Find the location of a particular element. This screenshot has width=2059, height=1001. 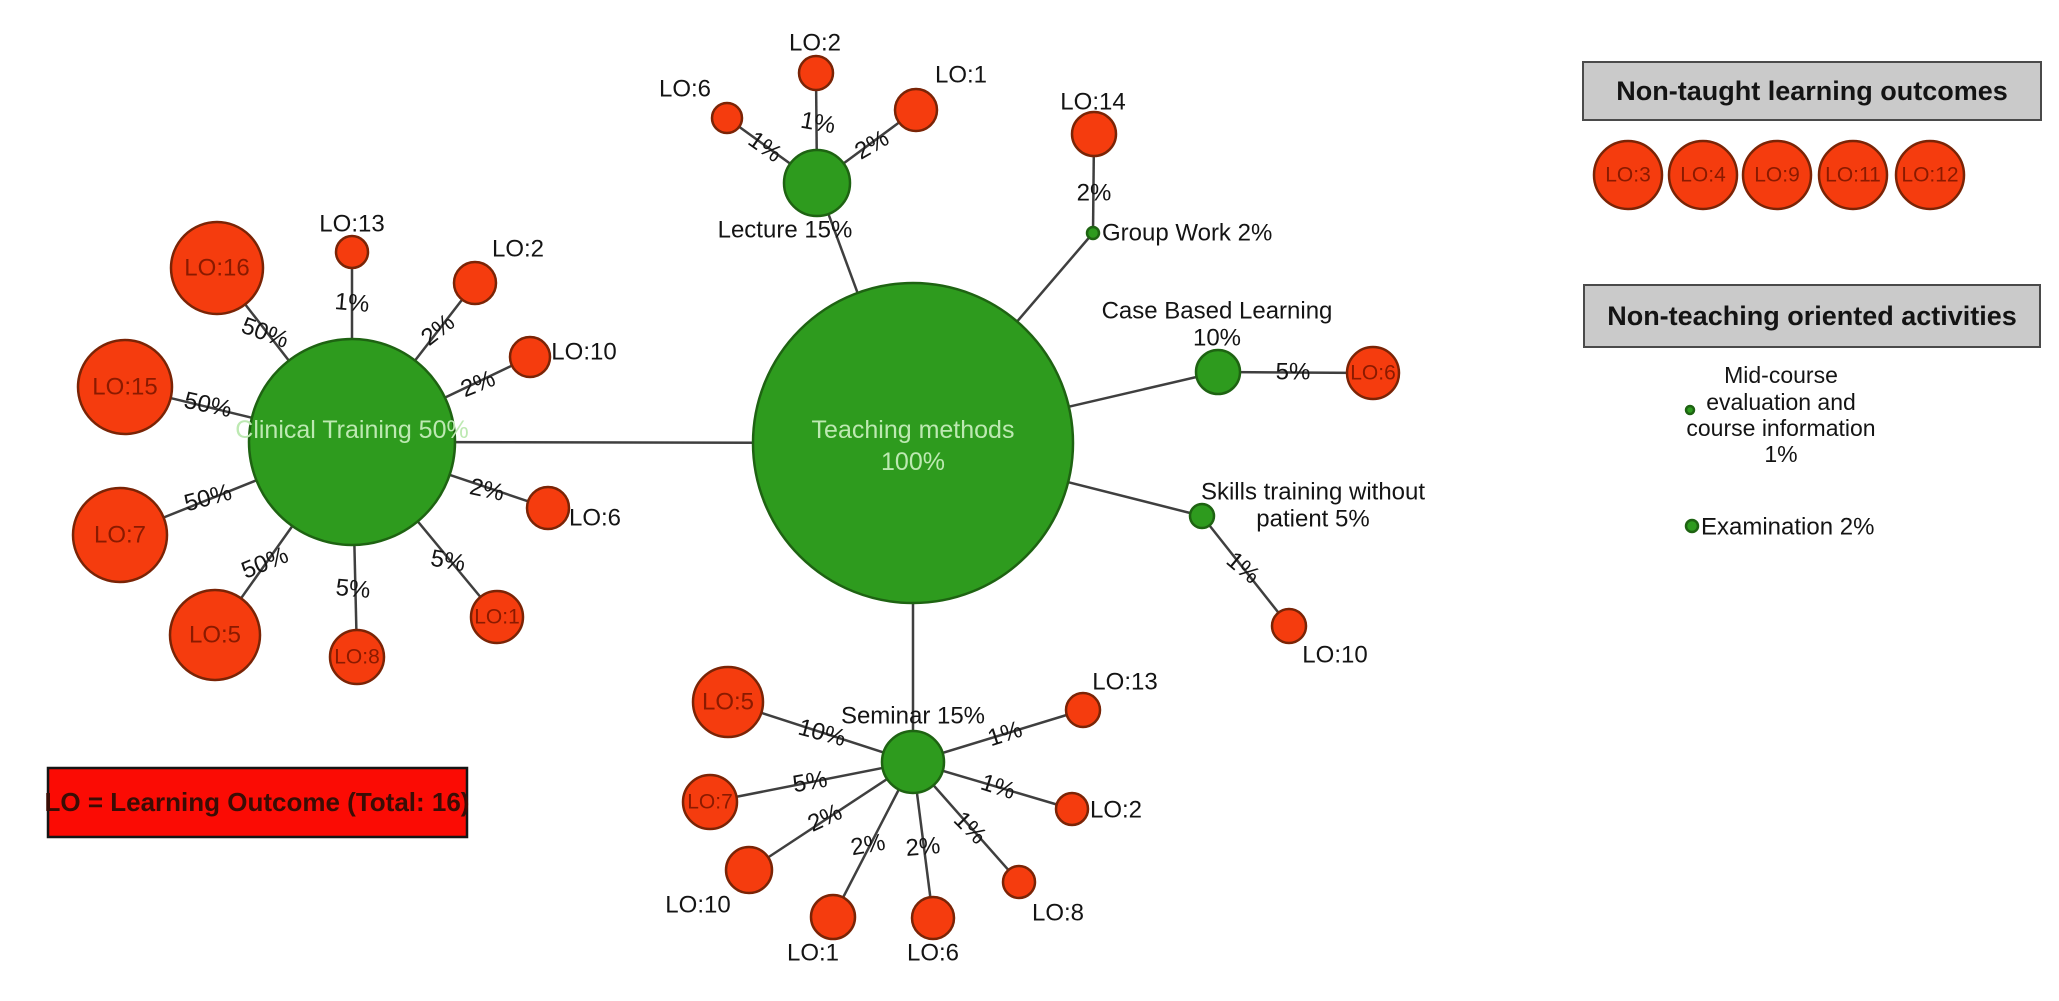

legend-non-taught-header-box is located at coordinates (1812, 91).